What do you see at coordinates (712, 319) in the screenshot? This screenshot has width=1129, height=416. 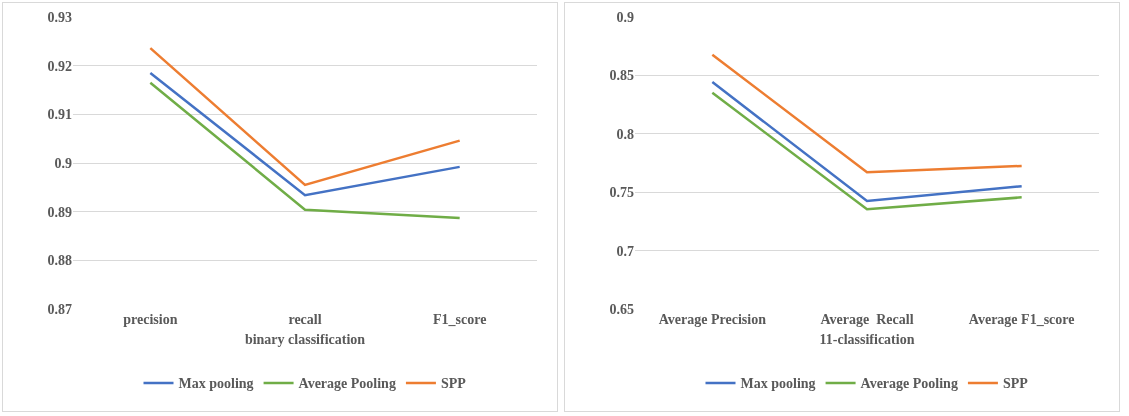 I see `x-tick-label: Average Precision` at bounding box center [712, 319].